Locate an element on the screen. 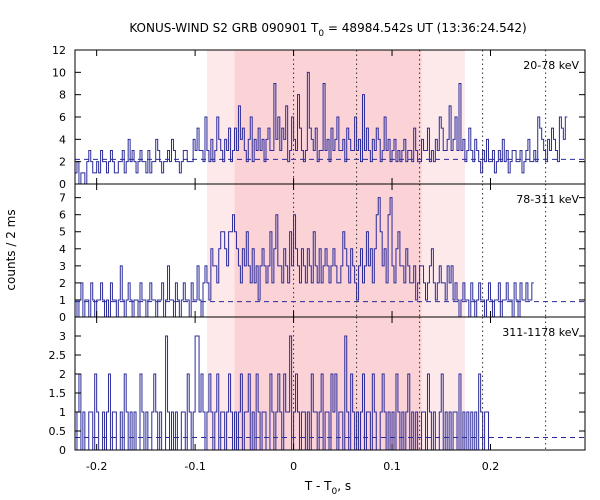  band-label: 78-311 keV is located at coordinates (547, 199).